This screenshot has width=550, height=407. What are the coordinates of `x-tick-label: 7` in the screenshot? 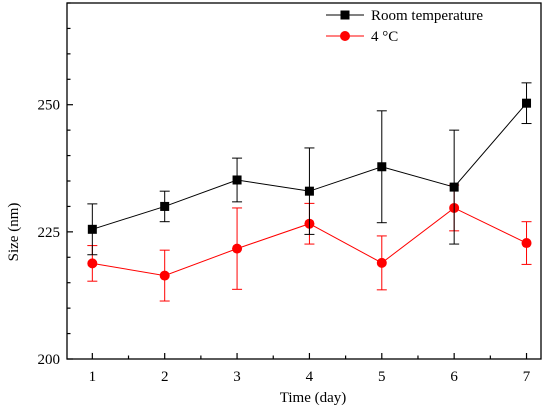 It's located at (527, 377).